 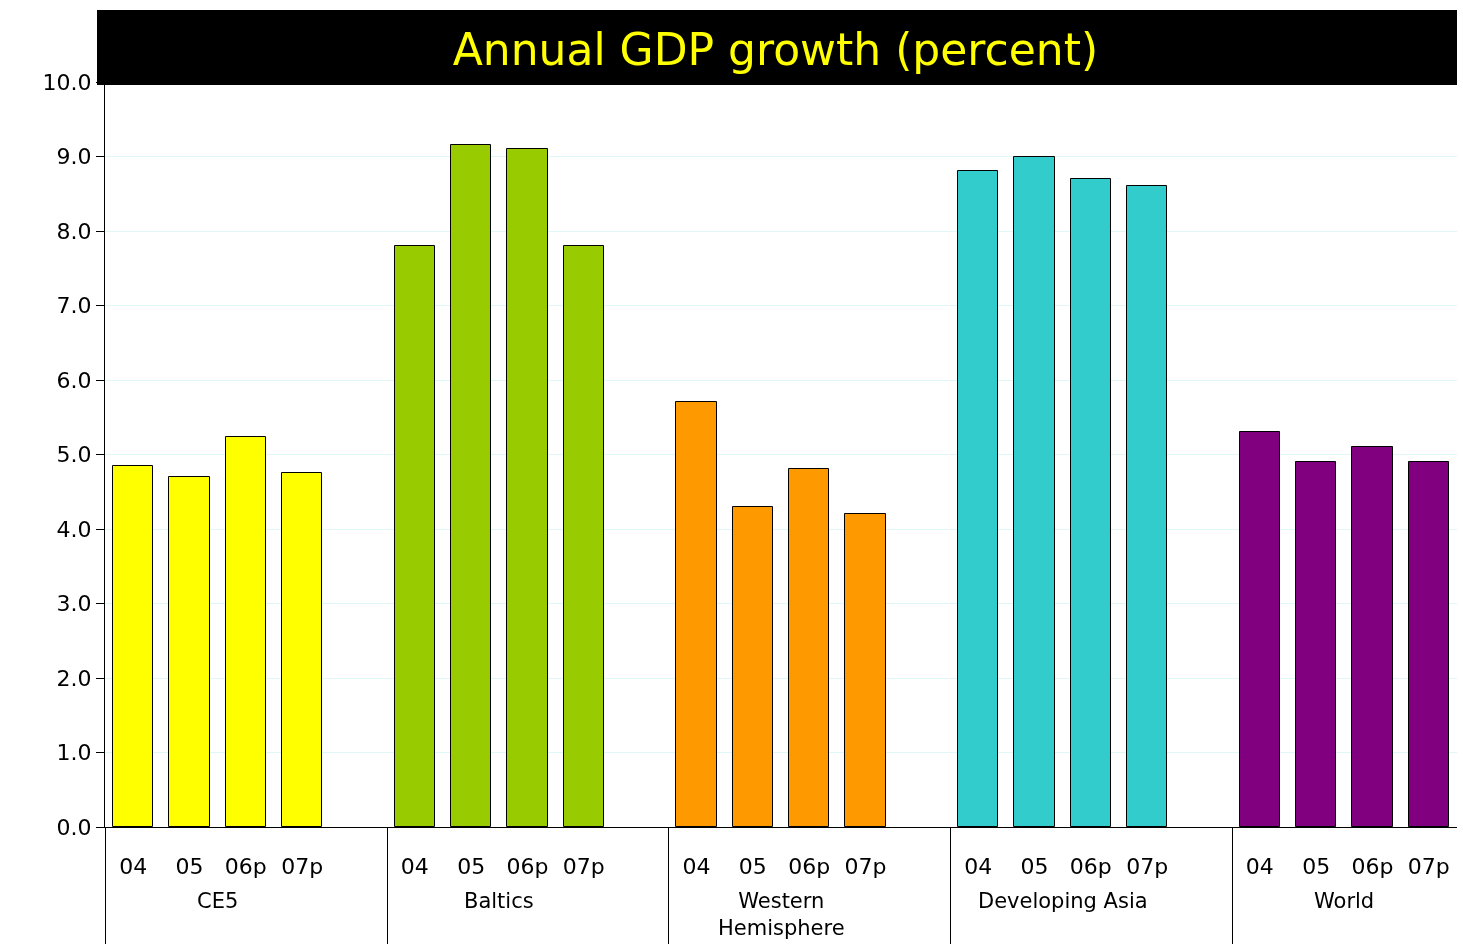 What do you see at coordinates (67, 82) in the screenshot?
I see `y-tick-label: 10.0` at bounding box center [67, 82].